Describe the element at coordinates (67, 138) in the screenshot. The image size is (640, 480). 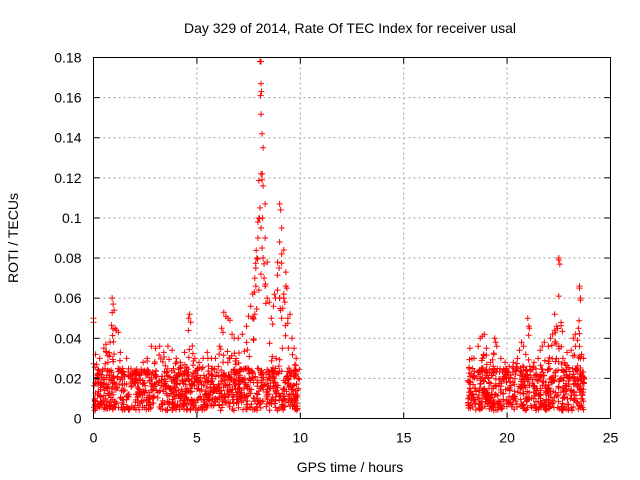
I see `y-tick-label: 0.14` at that location.